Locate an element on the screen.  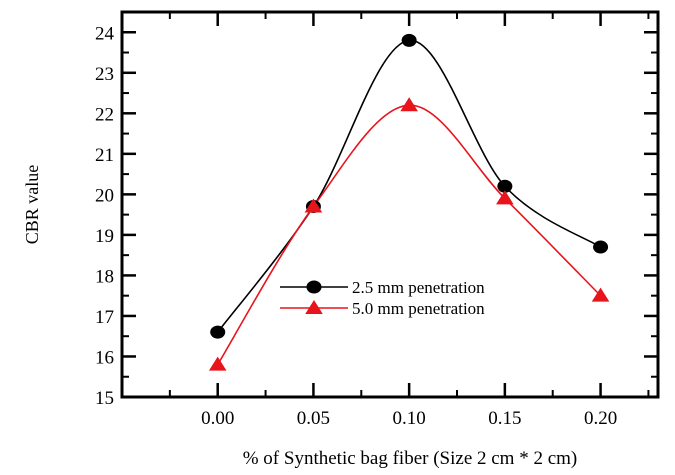
x-tick-label: 0.15 is located at coordinates (504, 418).